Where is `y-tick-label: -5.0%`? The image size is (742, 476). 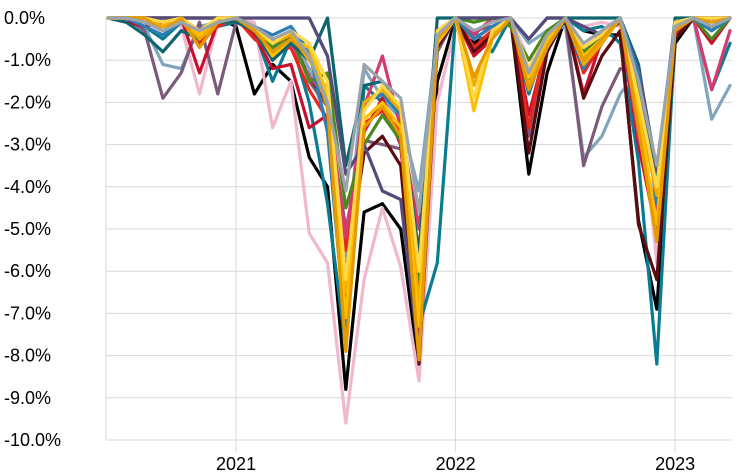 y-tick-label: -5.0% is located at coordinates (27, 229).